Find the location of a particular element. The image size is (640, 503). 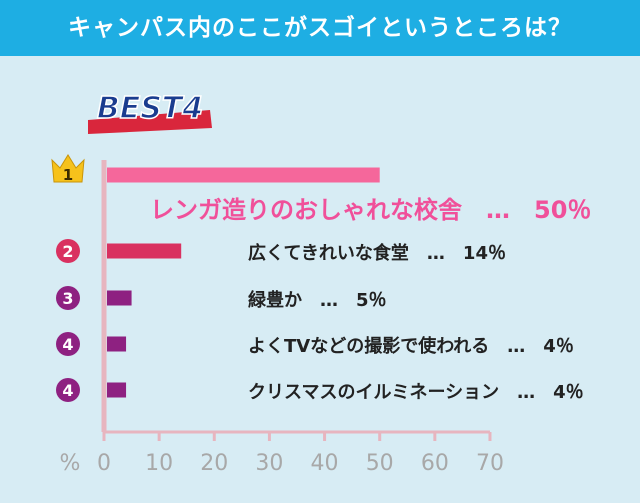

rank-number: 3 is located at coordinates (67, 298).